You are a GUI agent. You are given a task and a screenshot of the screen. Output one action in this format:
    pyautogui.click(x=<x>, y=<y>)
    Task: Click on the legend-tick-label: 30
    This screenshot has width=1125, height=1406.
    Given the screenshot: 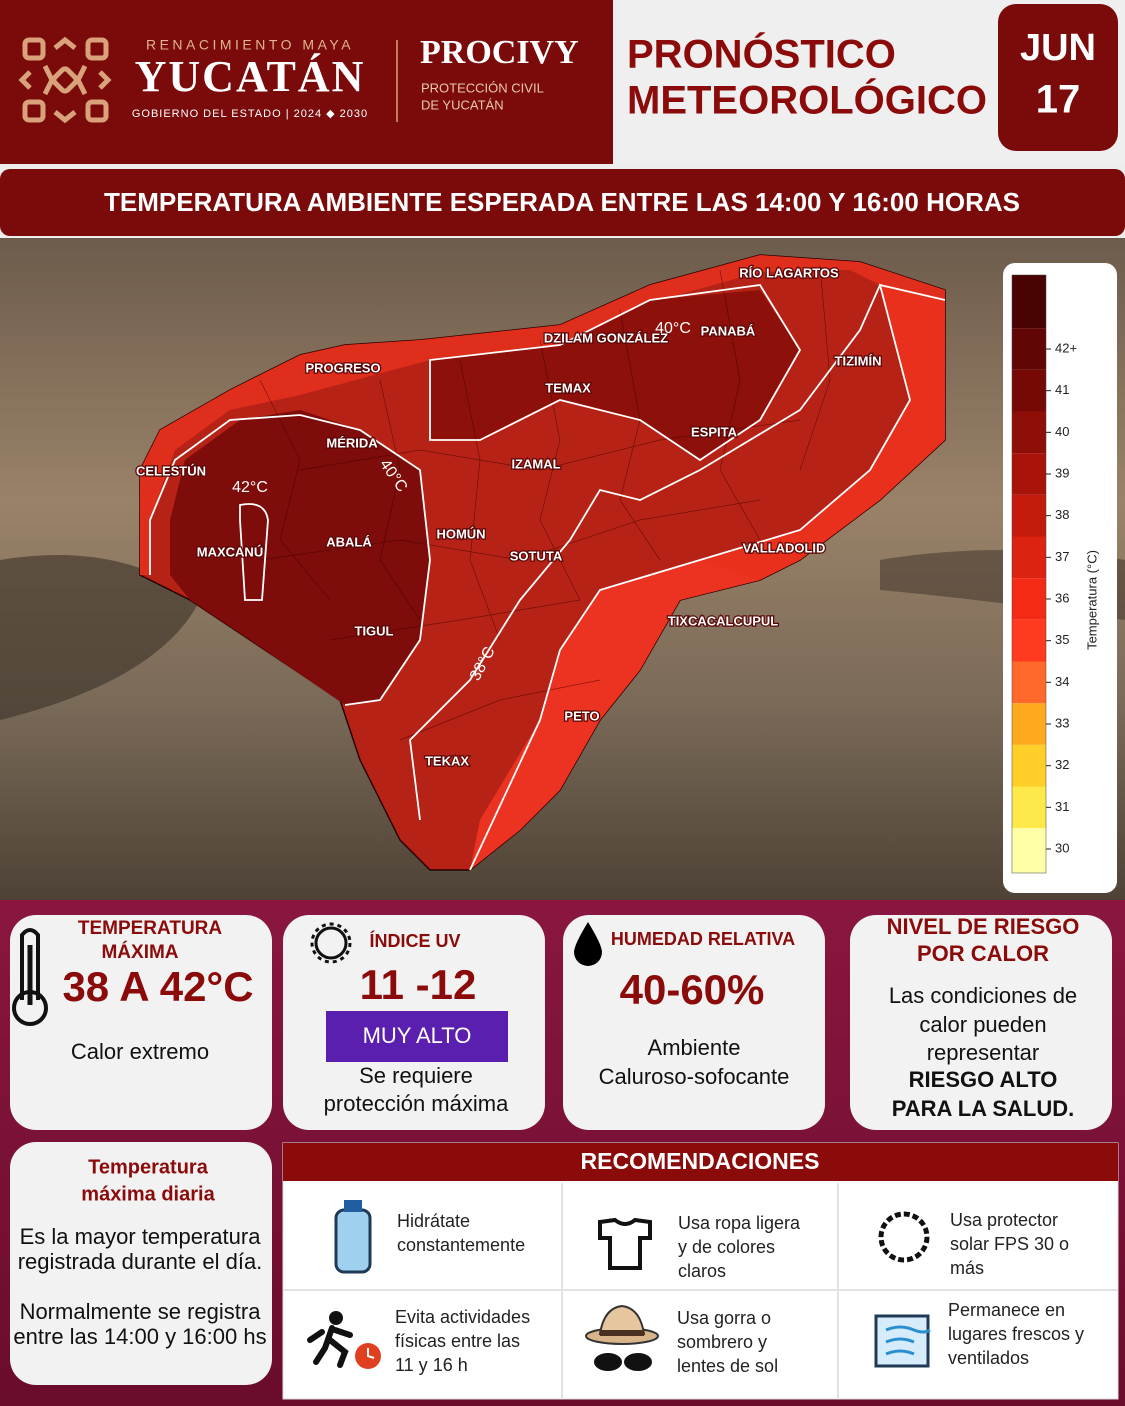 What is the action you would take?
    pyautogui.click(x=1062, y=847)
    